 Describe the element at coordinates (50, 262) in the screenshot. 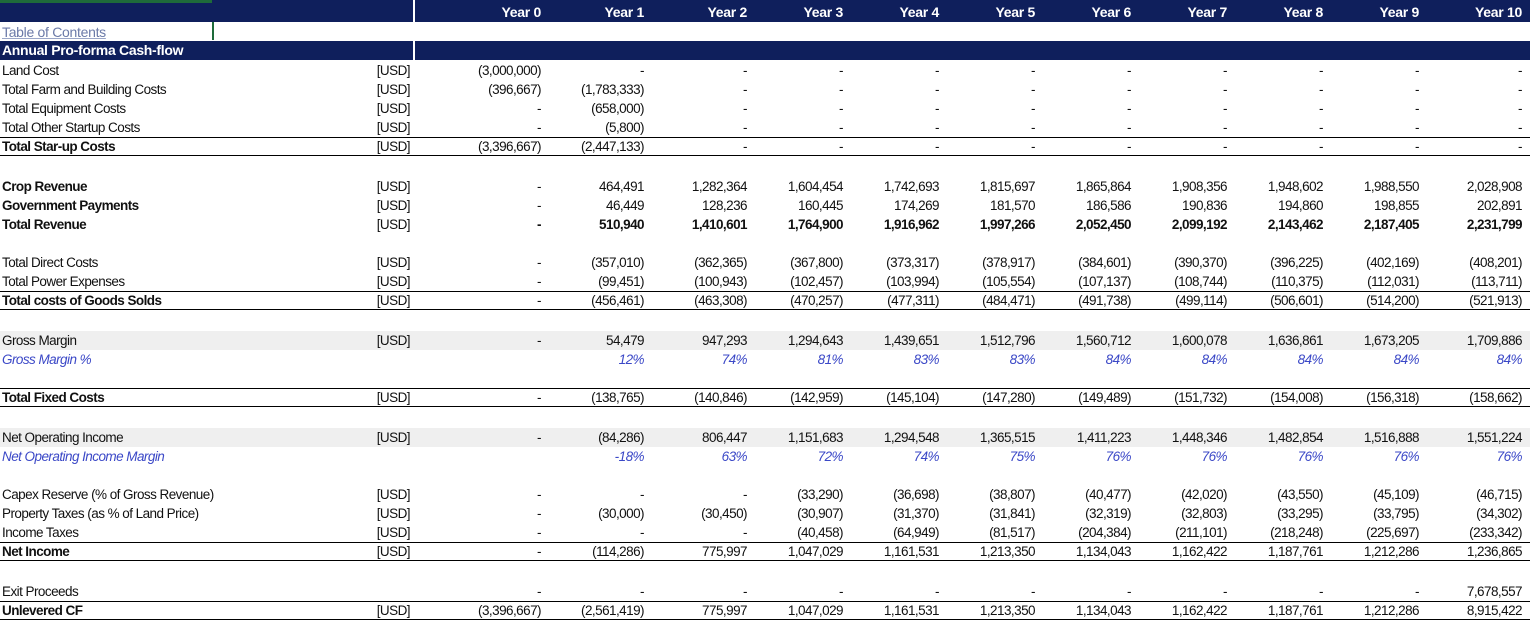

I see `row-label: Total Direct Costs` at that location.